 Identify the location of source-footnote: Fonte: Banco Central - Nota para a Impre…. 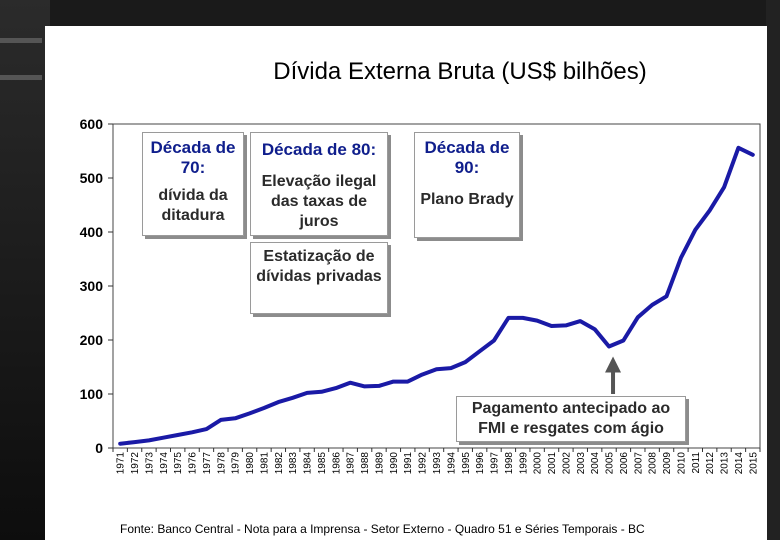
(382, 529).